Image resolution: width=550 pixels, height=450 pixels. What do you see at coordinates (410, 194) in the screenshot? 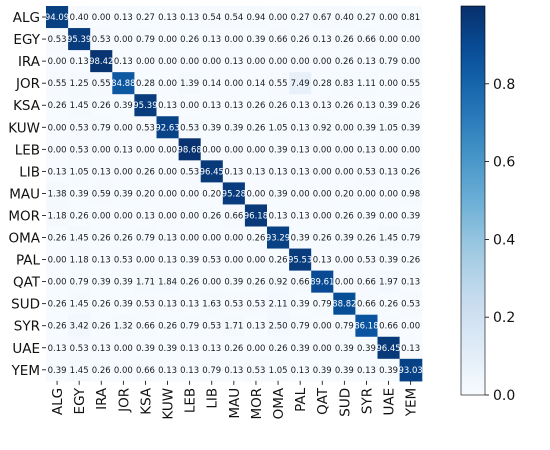
I see `cell-value-label: 0.98` at bounding box center [410, 194].